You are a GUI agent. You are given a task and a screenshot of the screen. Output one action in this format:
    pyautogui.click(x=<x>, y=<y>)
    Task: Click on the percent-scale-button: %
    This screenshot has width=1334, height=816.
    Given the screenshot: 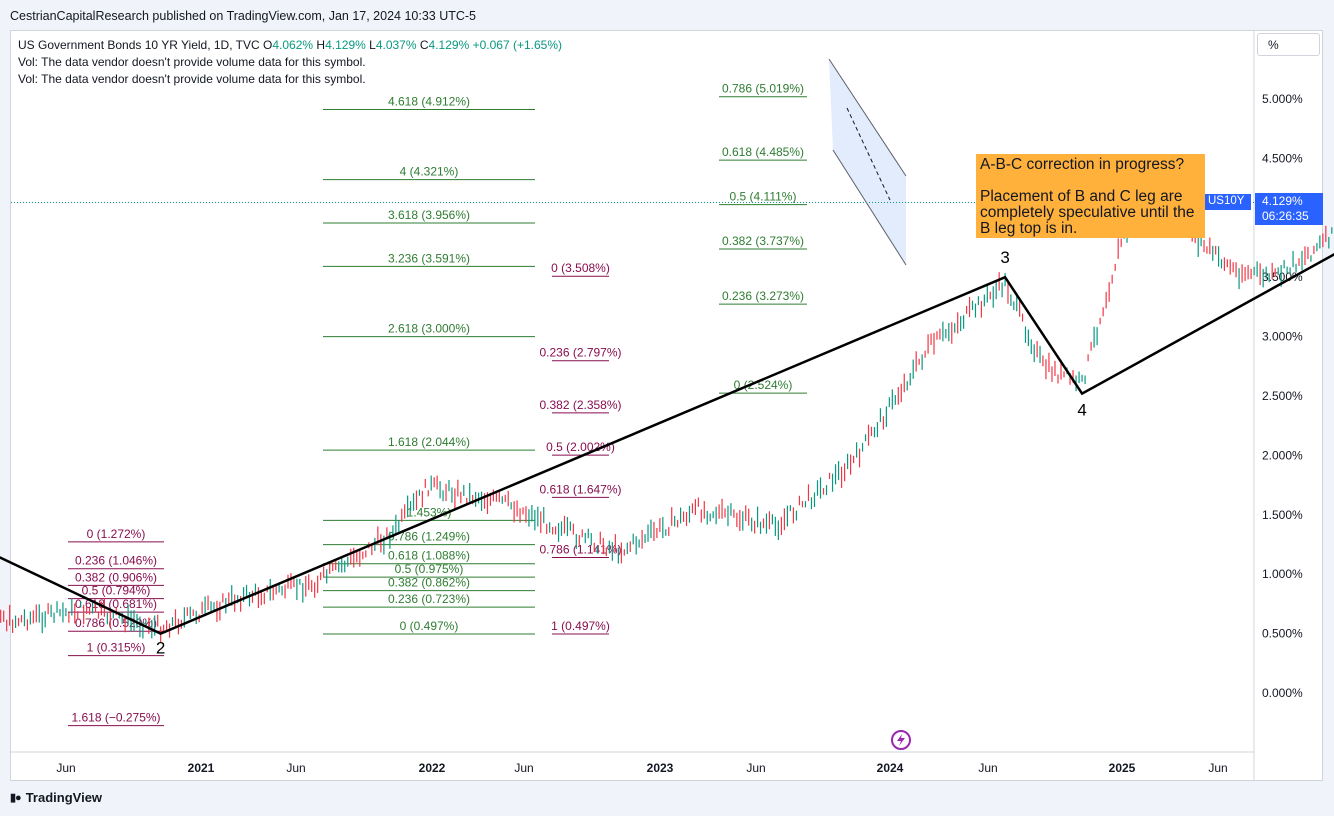 What is the action you would take?
    pyautogui.click(x=1288, y=44)
    